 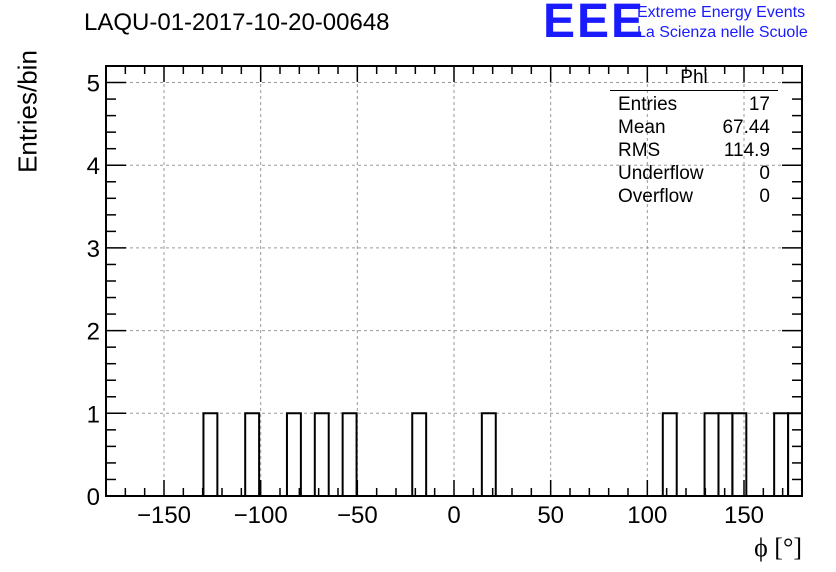 I want to click on y-tick-label: 3, so click(x=93, y=249).